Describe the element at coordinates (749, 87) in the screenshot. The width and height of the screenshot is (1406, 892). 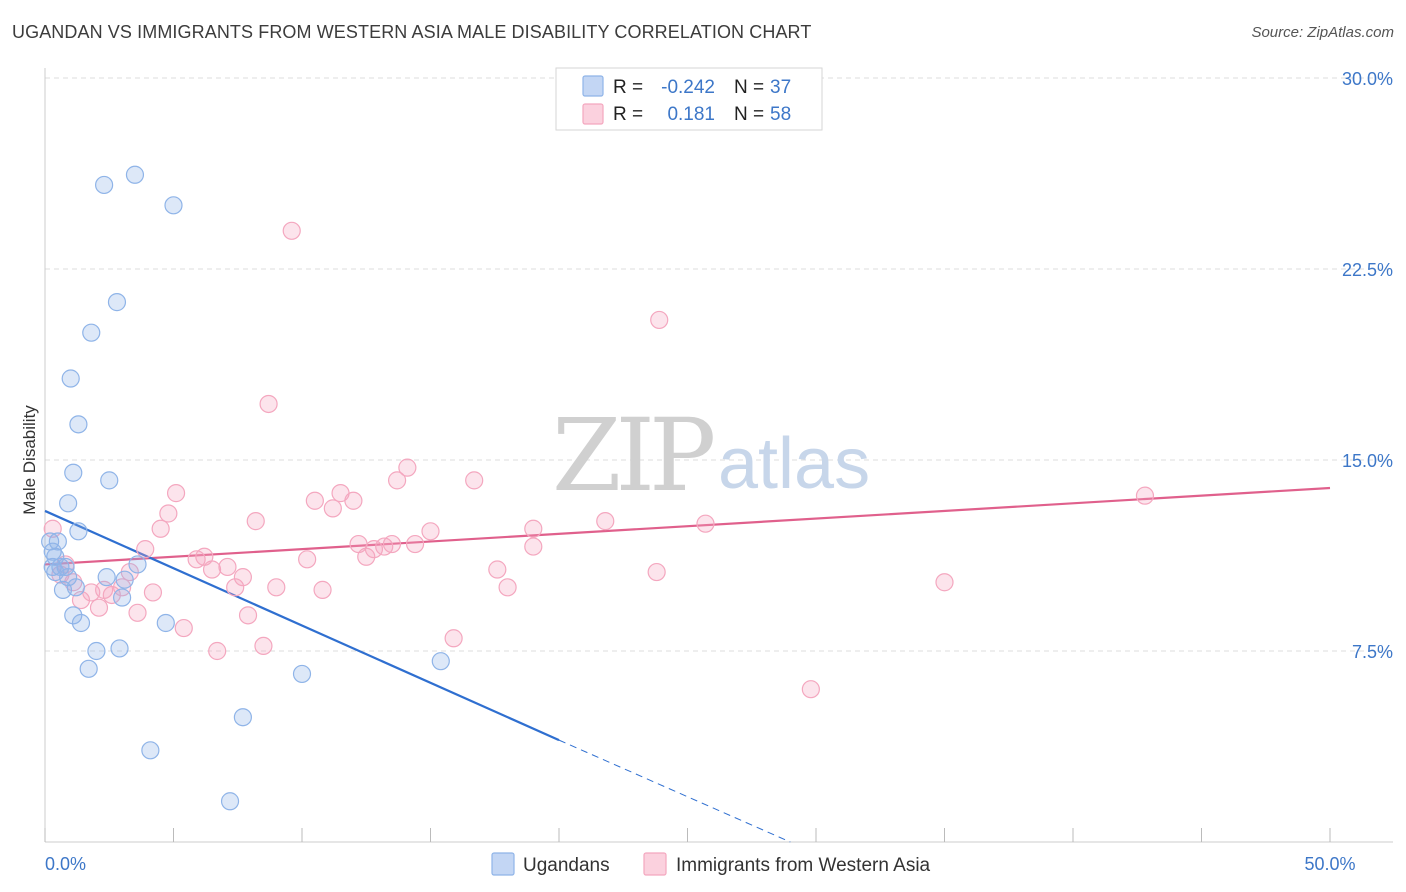
I see `legend-n-label-1: N =` at that location.